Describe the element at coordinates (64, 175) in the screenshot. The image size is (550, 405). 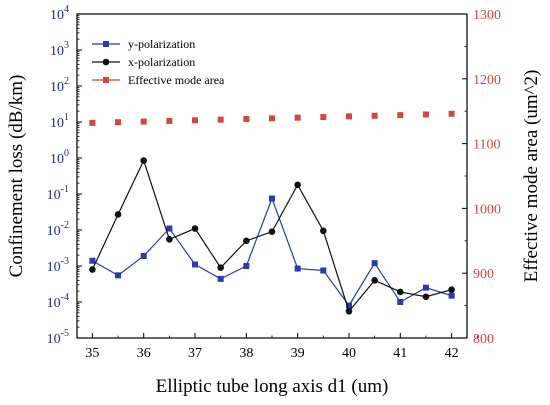
I see `left-axis: 10⁻⁵ 10⁻⁴ 10⁻³ 10⁻² 10⁻¹ 10⁰ 10¹ 10² 10³ 10⁴` at that location.